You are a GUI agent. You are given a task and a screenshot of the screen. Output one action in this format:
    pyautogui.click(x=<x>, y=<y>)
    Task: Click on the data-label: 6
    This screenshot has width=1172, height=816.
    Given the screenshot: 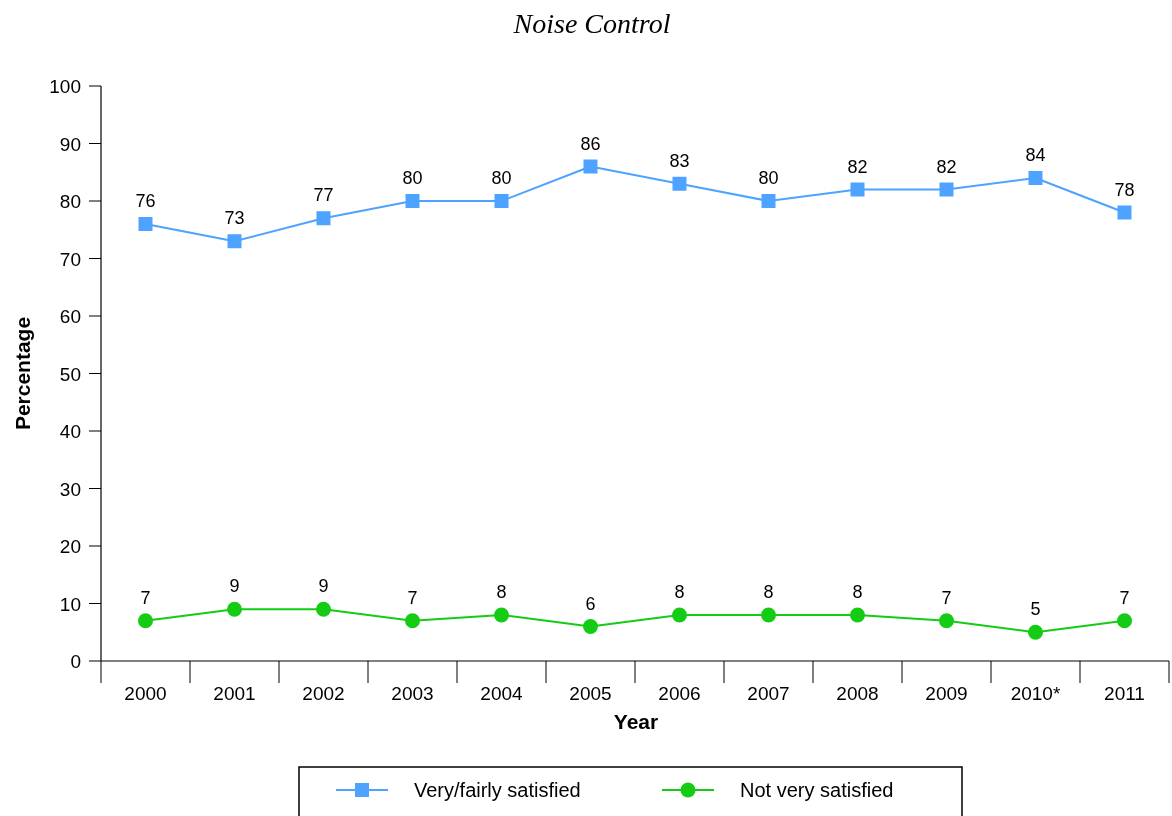 What is the action you would take?
    pyautogui.click(x=590, y=603)
    